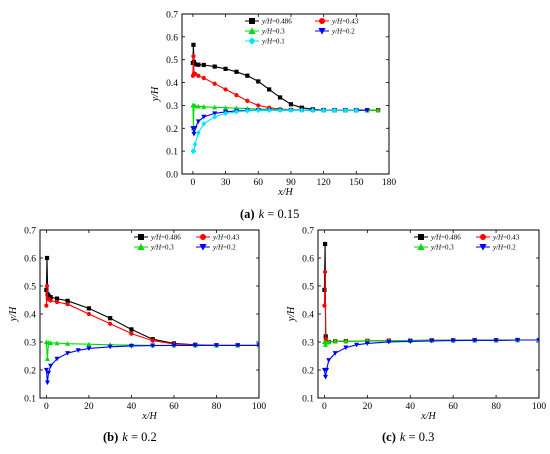 This screenshot has height=454, width=550. What do you see at coordinates (291, 314) in the screenshot?
I see `panel-c-y-axis-label: y/H` at bounding box center [291, 314].